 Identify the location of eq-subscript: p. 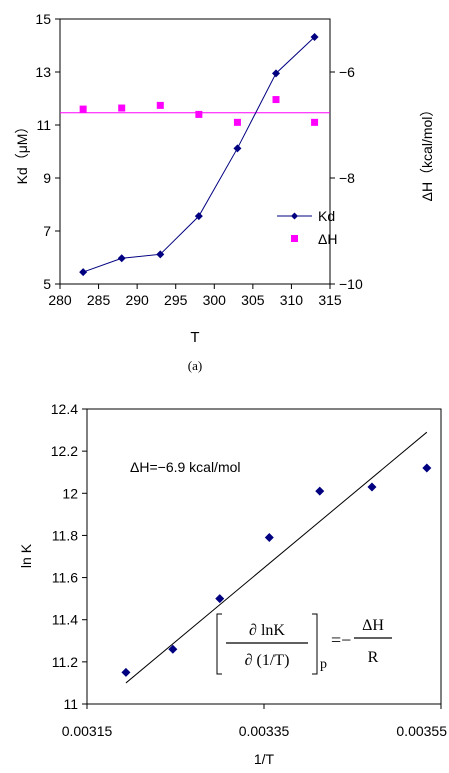
(323, 664).